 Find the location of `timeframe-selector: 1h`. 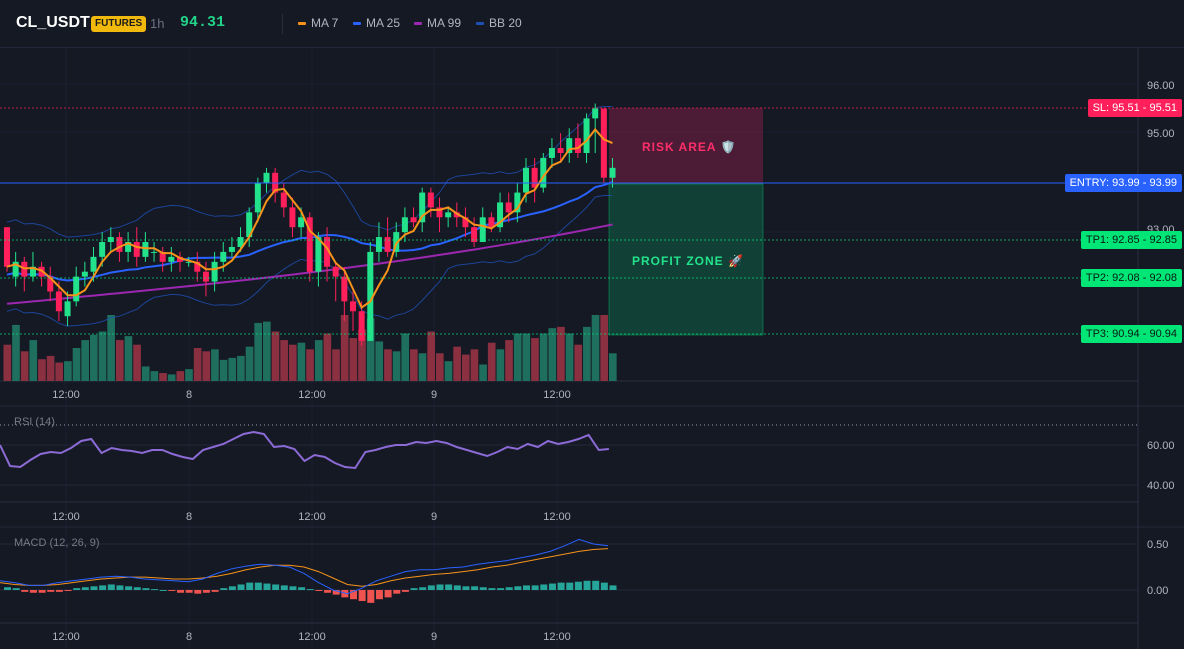

timeframe-selector: 1h is located at coordinates (157, 23).